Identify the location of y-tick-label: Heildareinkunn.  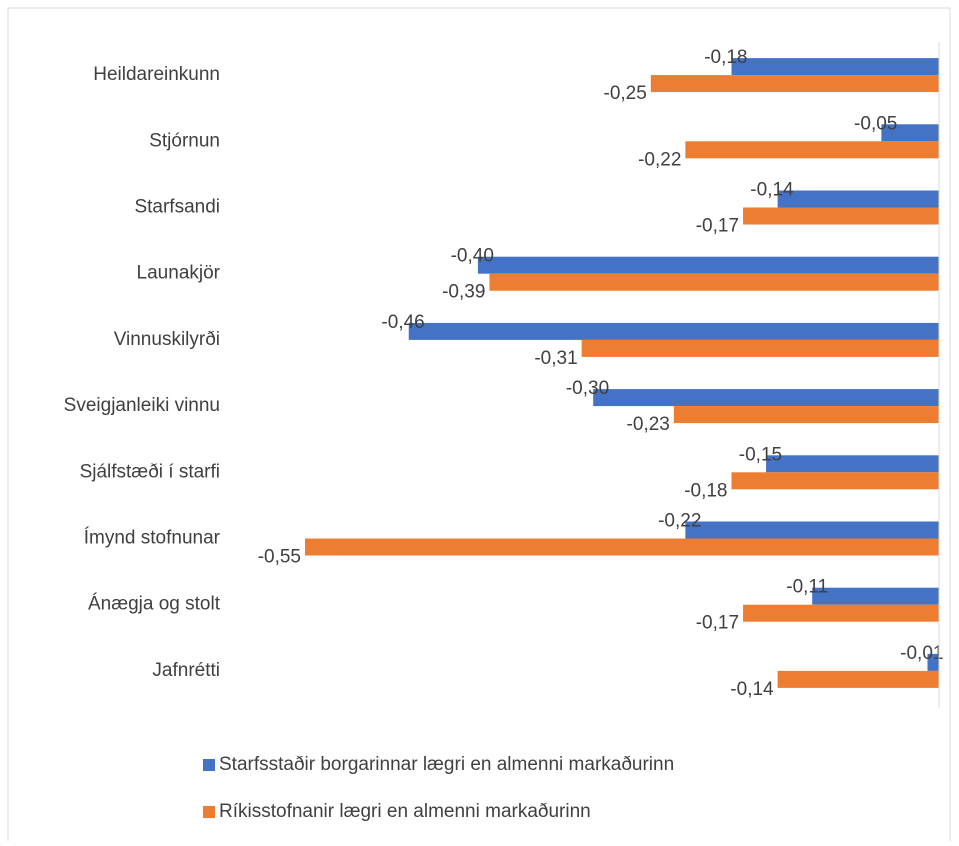
(156, 74).